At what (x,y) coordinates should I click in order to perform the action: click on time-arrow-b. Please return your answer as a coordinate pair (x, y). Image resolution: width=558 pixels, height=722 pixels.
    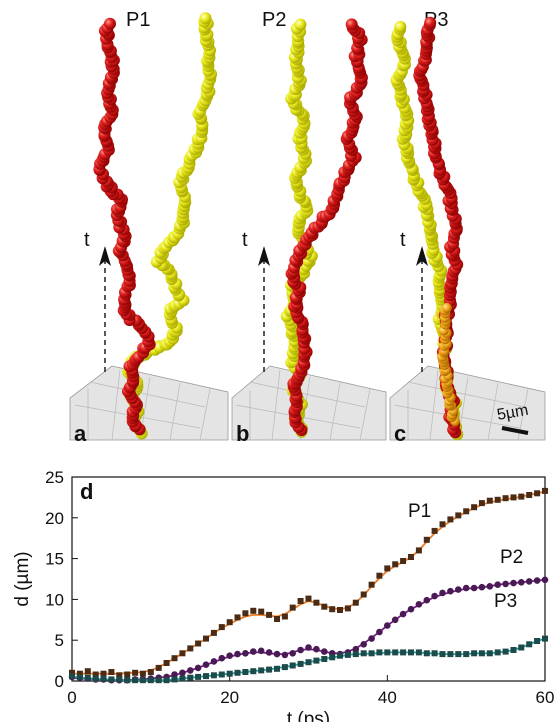
    Looking at the image, I should click on (264, 309).